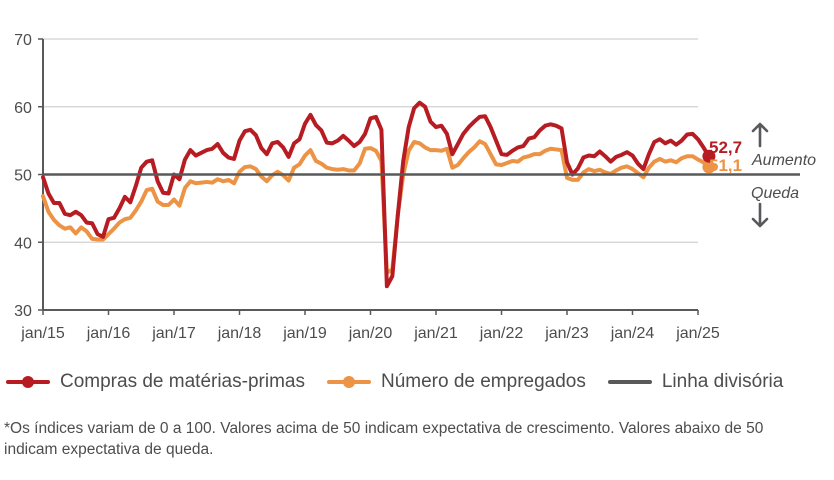 The height and width of the screenshot is (480, 834). I want to click on annotation-queda: Queda, so click(775, 193).